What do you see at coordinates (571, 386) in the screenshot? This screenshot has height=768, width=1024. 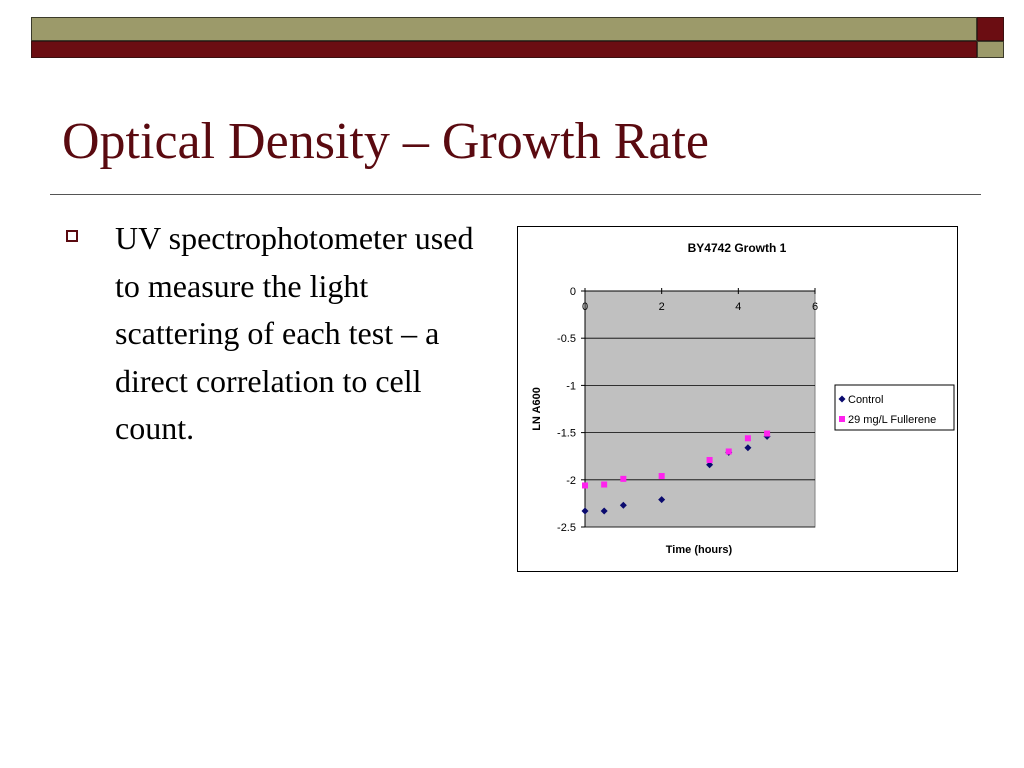 I see `y-tick-label: -1` at bounding box center [571, 386].